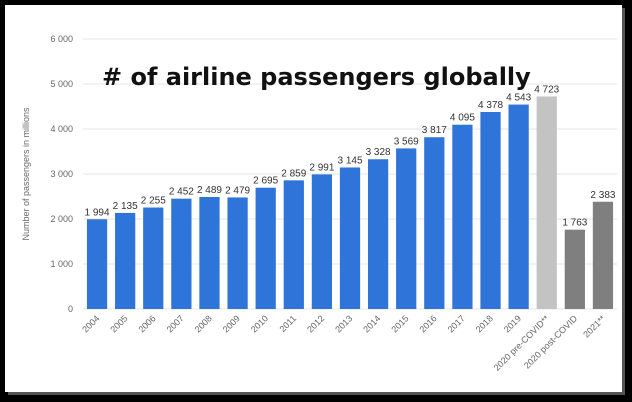 Image resolution: width=632 pixels, height=402 pixels. Describe the element at coordinates (434, 130) in the screenshot. I see `bar-value-label: 3 817` at that location.